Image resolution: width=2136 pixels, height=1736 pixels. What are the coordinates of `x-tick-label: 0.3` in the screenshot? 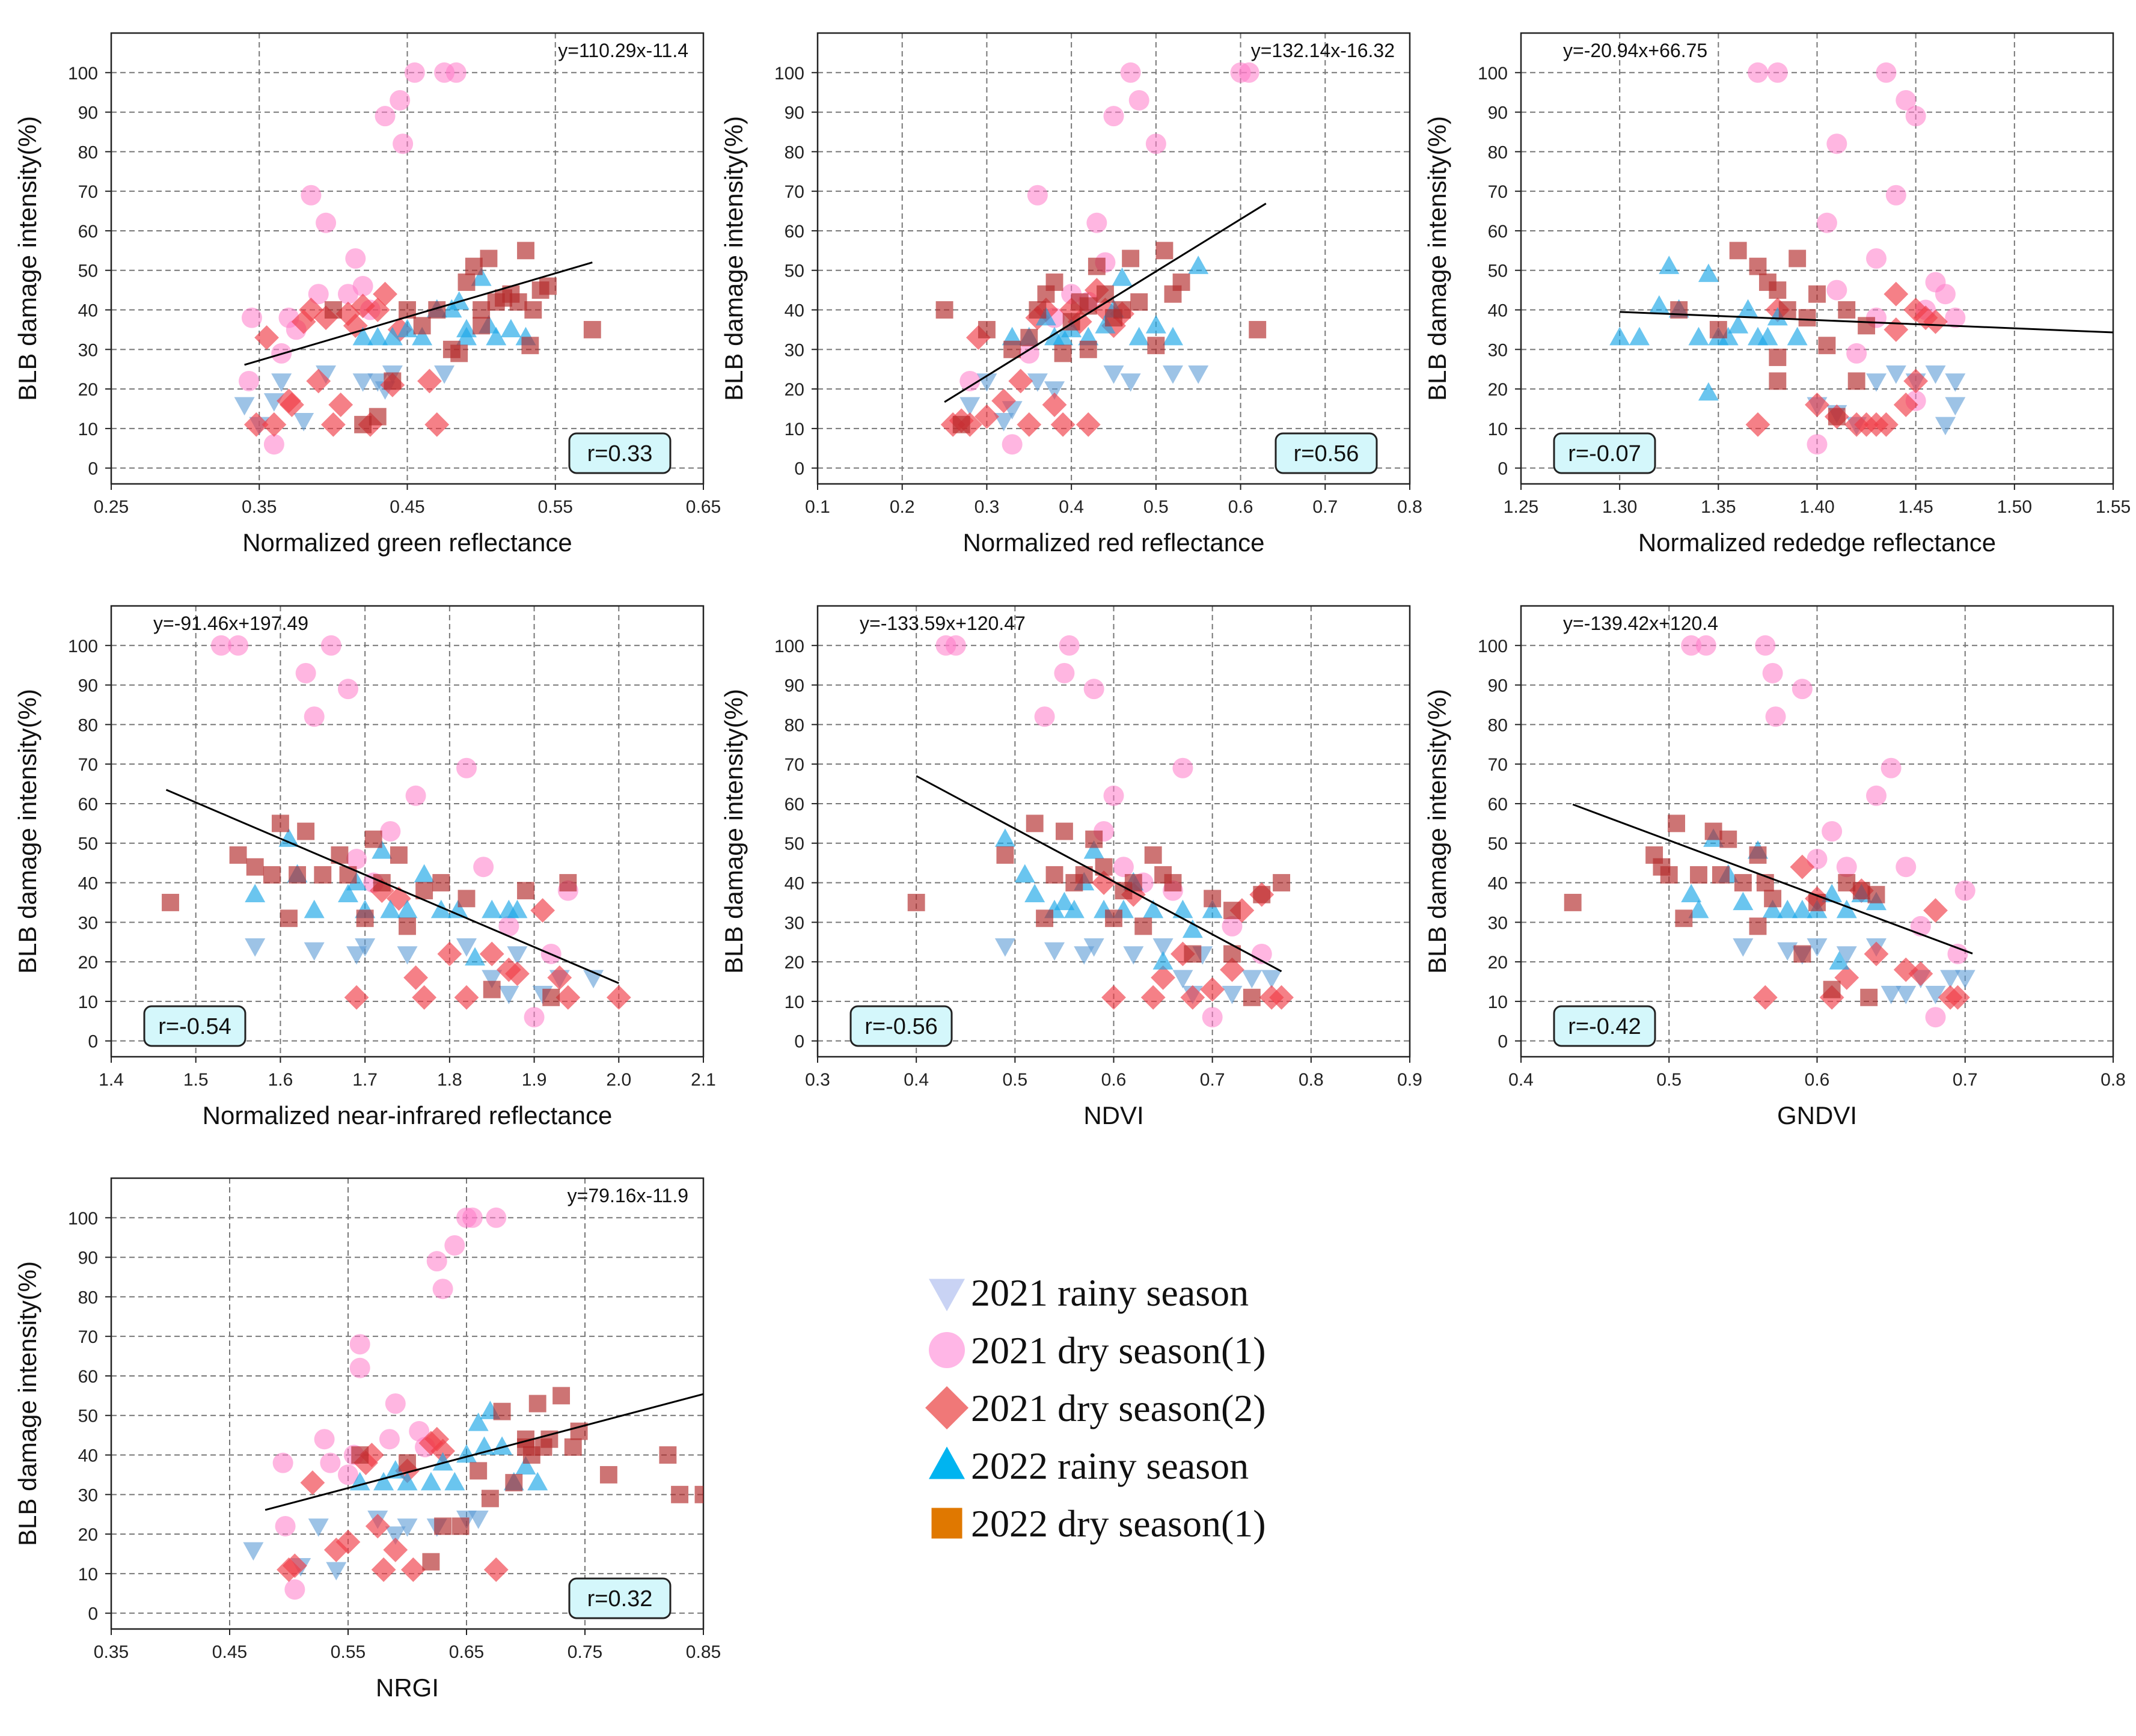 It's located at (817, 1080).